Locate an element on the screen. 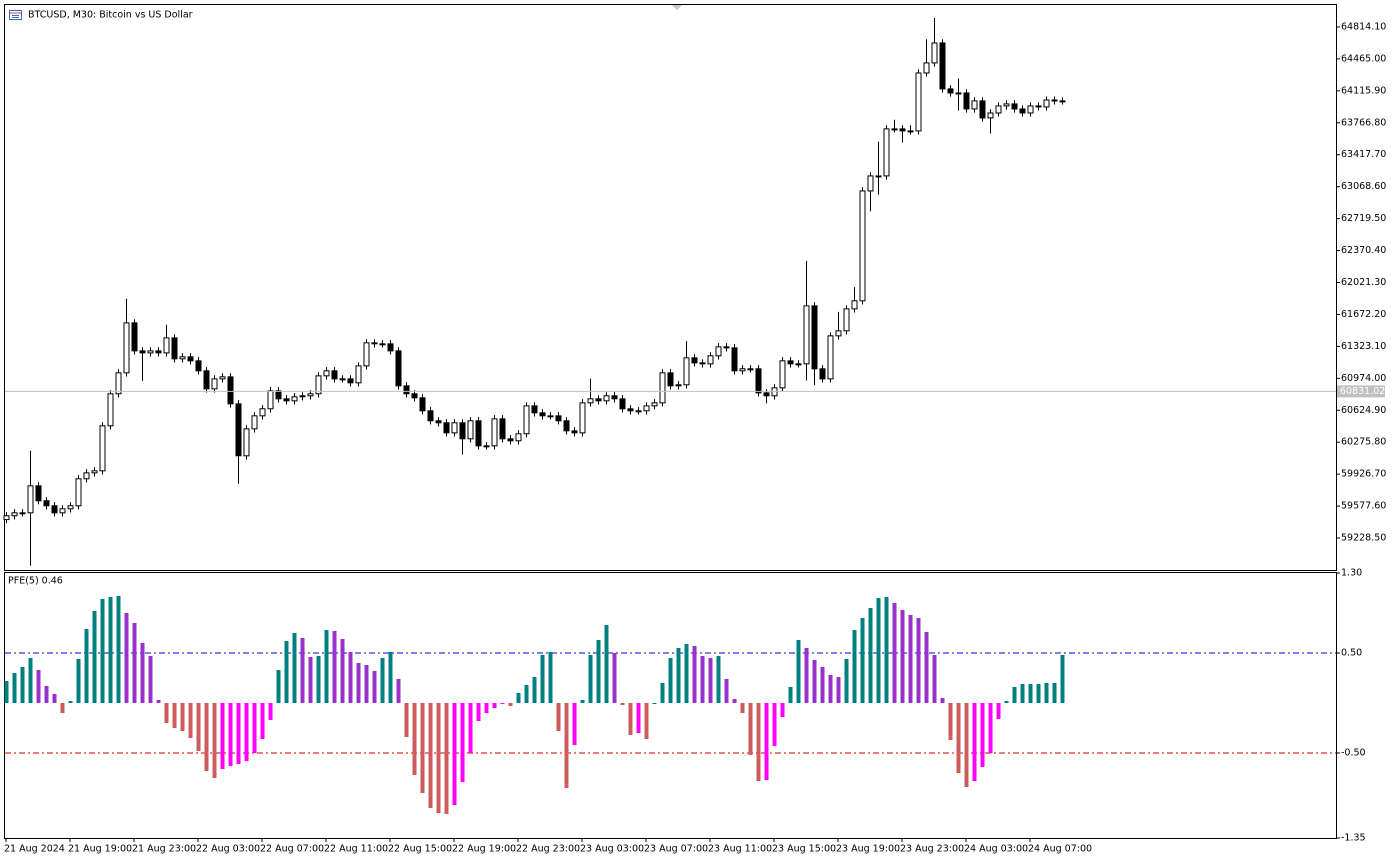 Image resolution: width=1396 pixels, height=862 pixels. y-tick-label: 0.50 is located at coordinates (1351, 653).